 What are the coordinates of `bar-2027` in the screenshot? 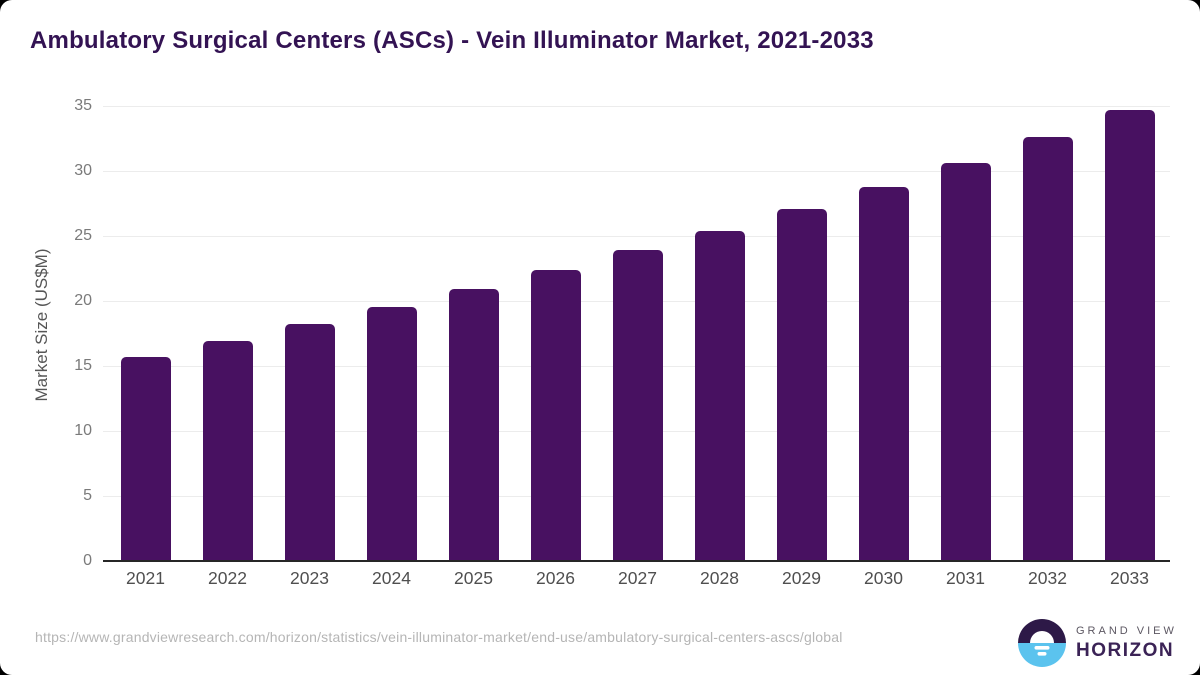 It's located at (637, 405).